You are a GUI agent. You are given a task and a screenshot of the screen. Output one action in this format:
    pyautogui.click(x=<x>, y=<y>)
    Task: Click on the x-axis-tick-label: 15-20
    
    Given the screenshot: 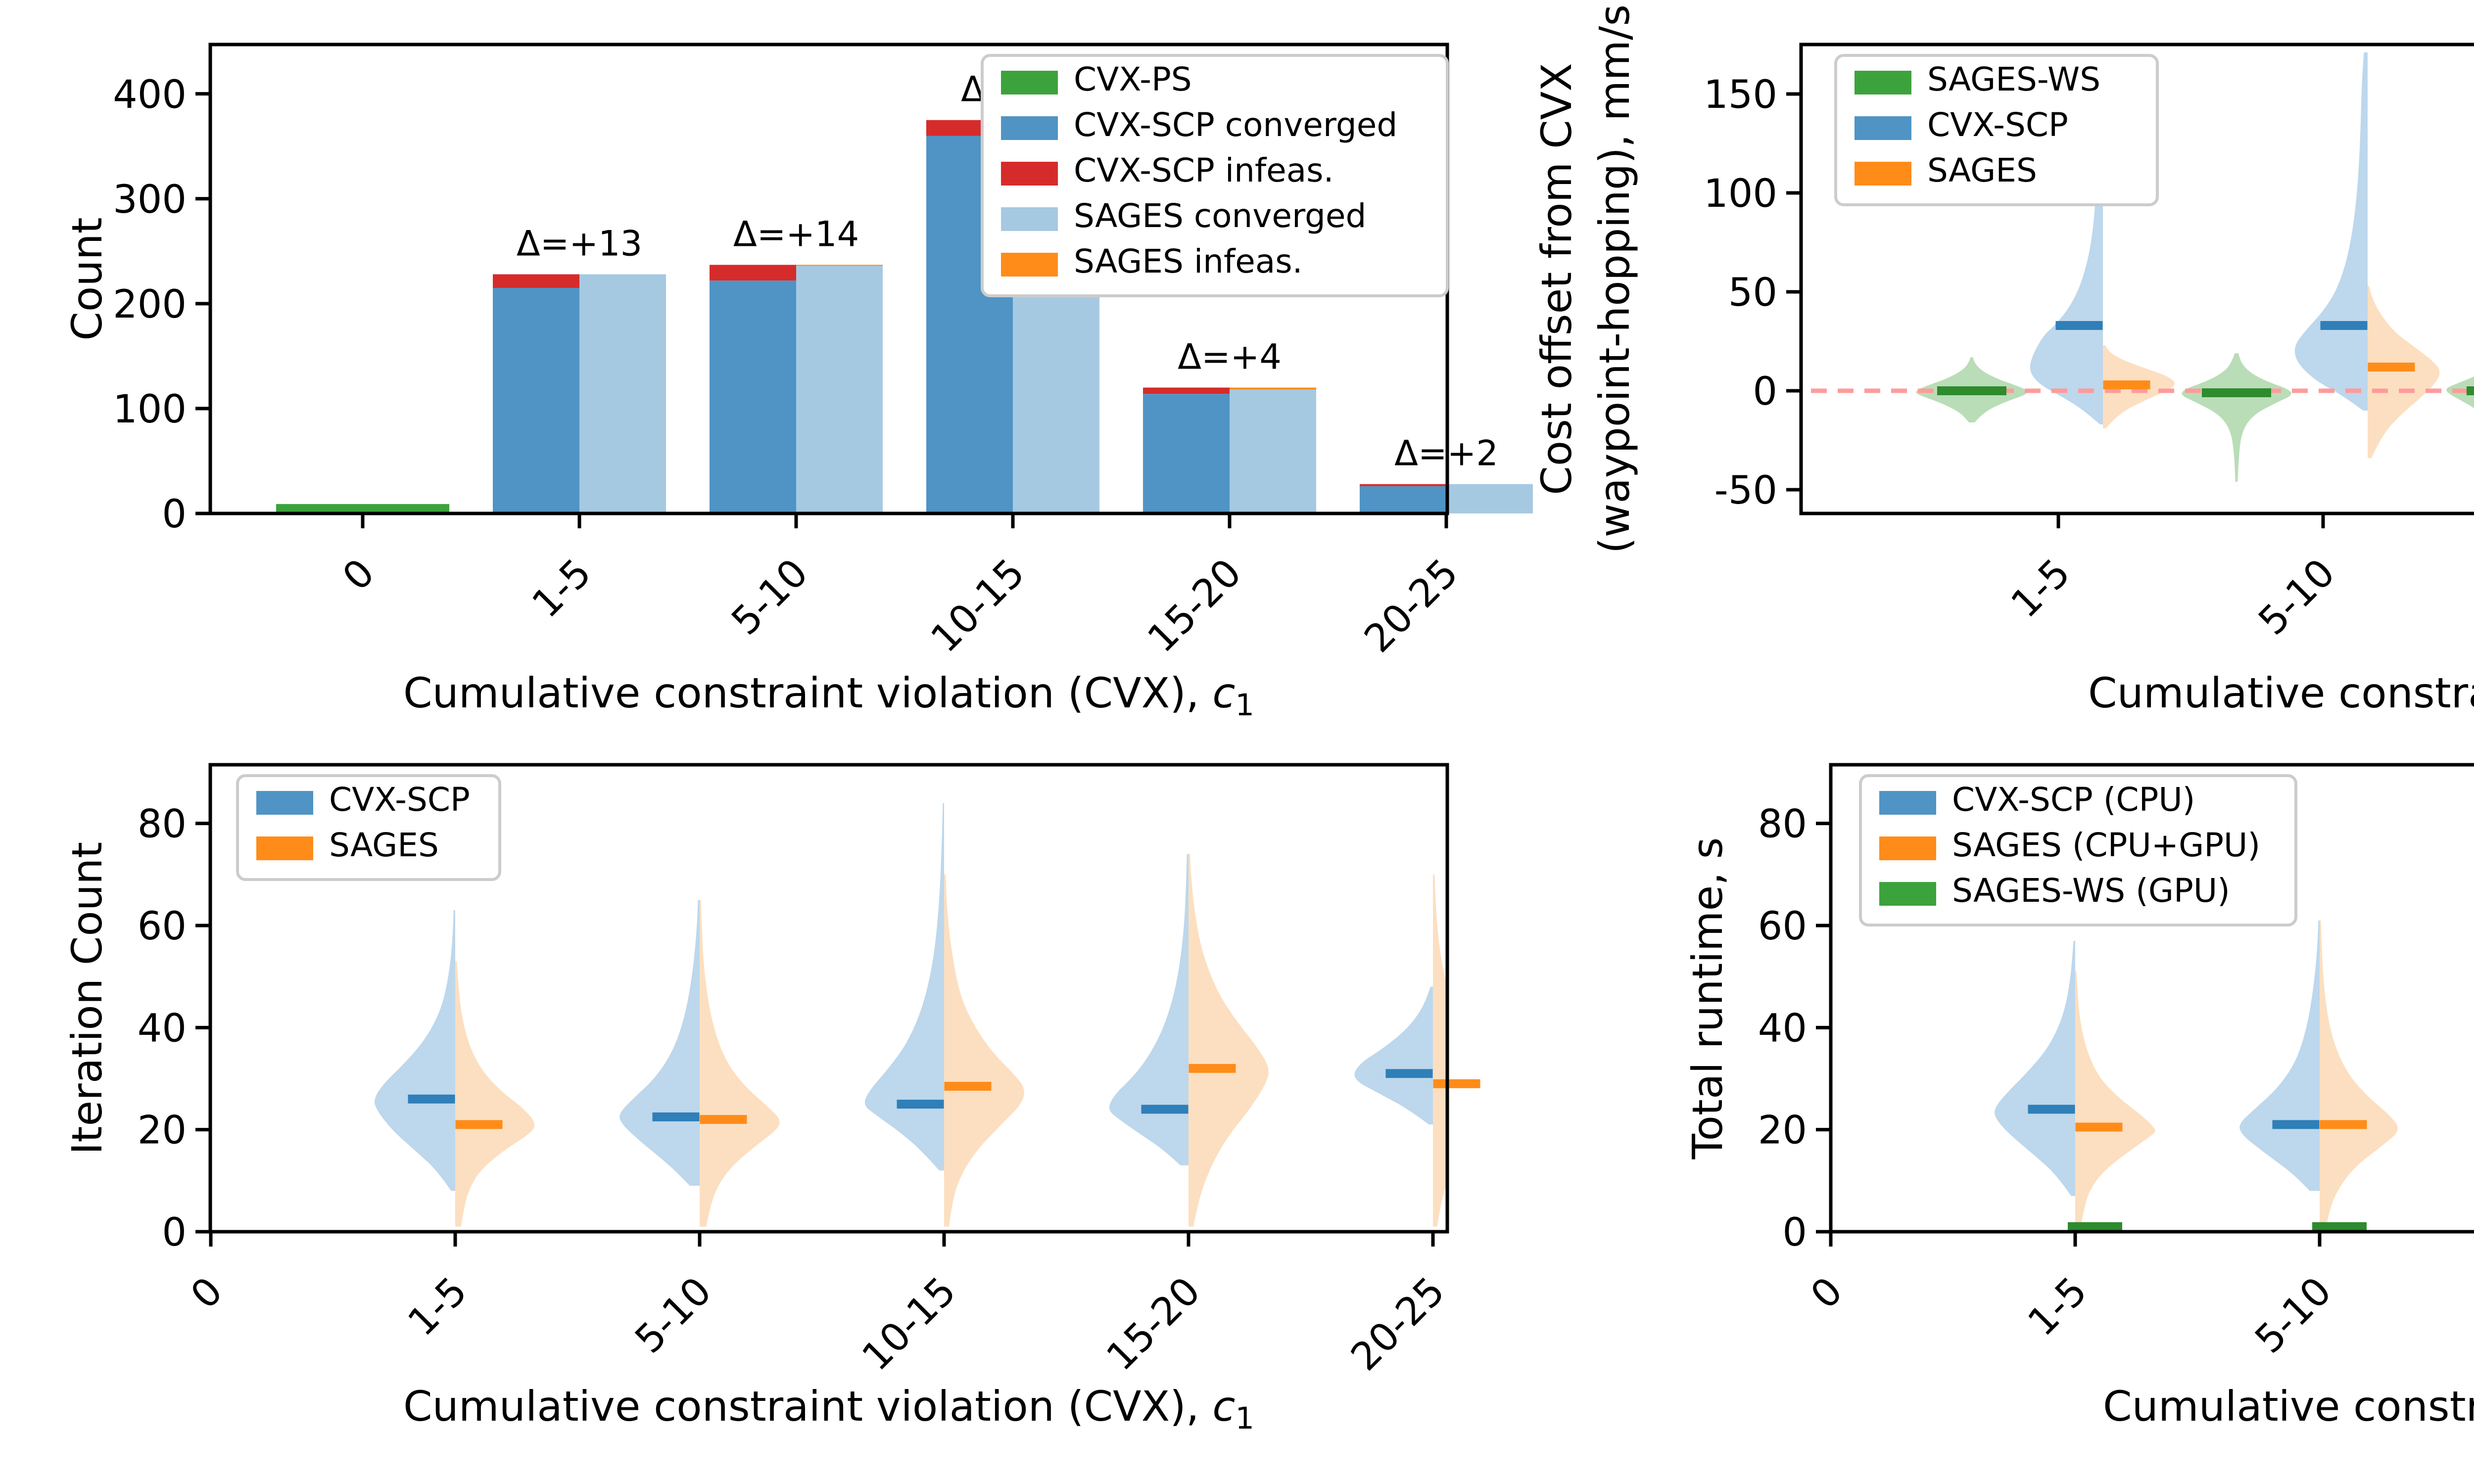 What is the action you would take?
    pyautogui.click(x=1154, y=1324)
    